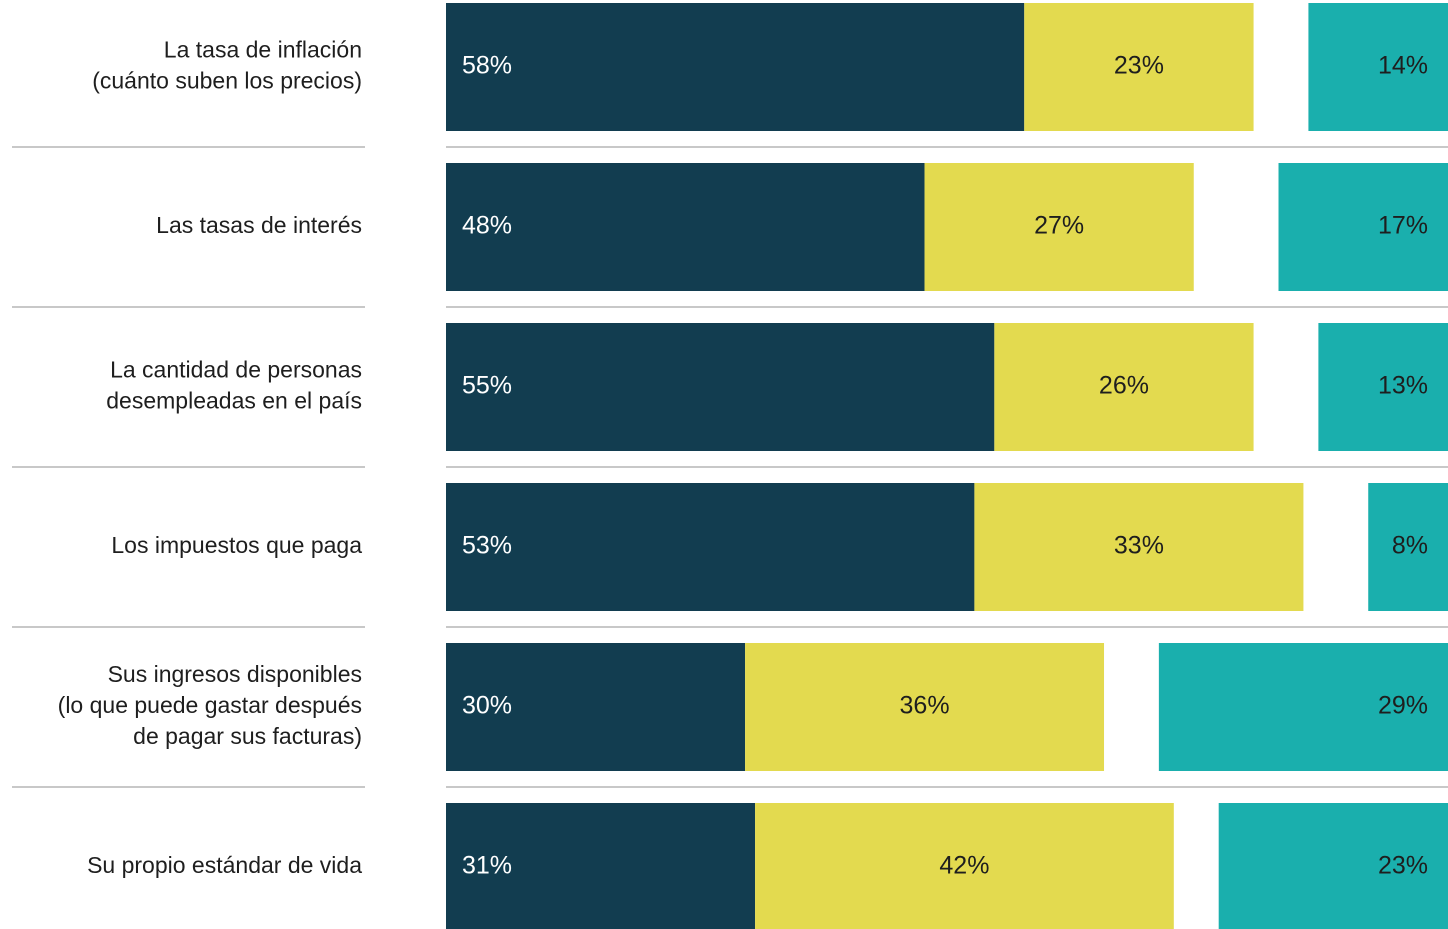 This screenshot has width=1448, height=929. I want to click on category-label: (lo que puede gastar después, so click(210, 705).